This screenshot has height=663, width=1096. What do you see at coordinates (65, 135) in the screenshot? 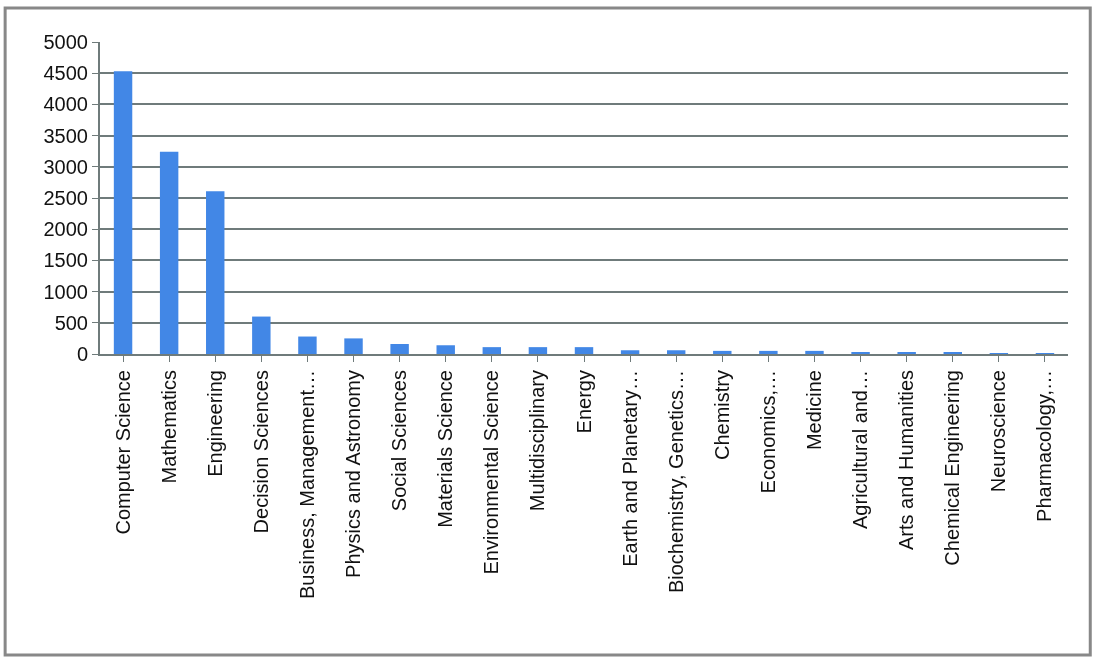
I see `y-tick-label: 3500` at bounding box center [65, 135].